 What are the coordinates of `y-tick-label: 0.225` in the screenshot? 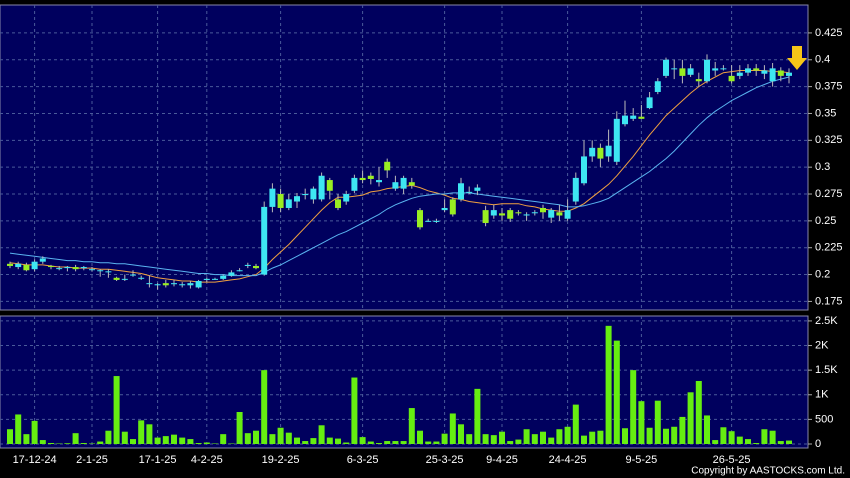 It's located at (829, 248).